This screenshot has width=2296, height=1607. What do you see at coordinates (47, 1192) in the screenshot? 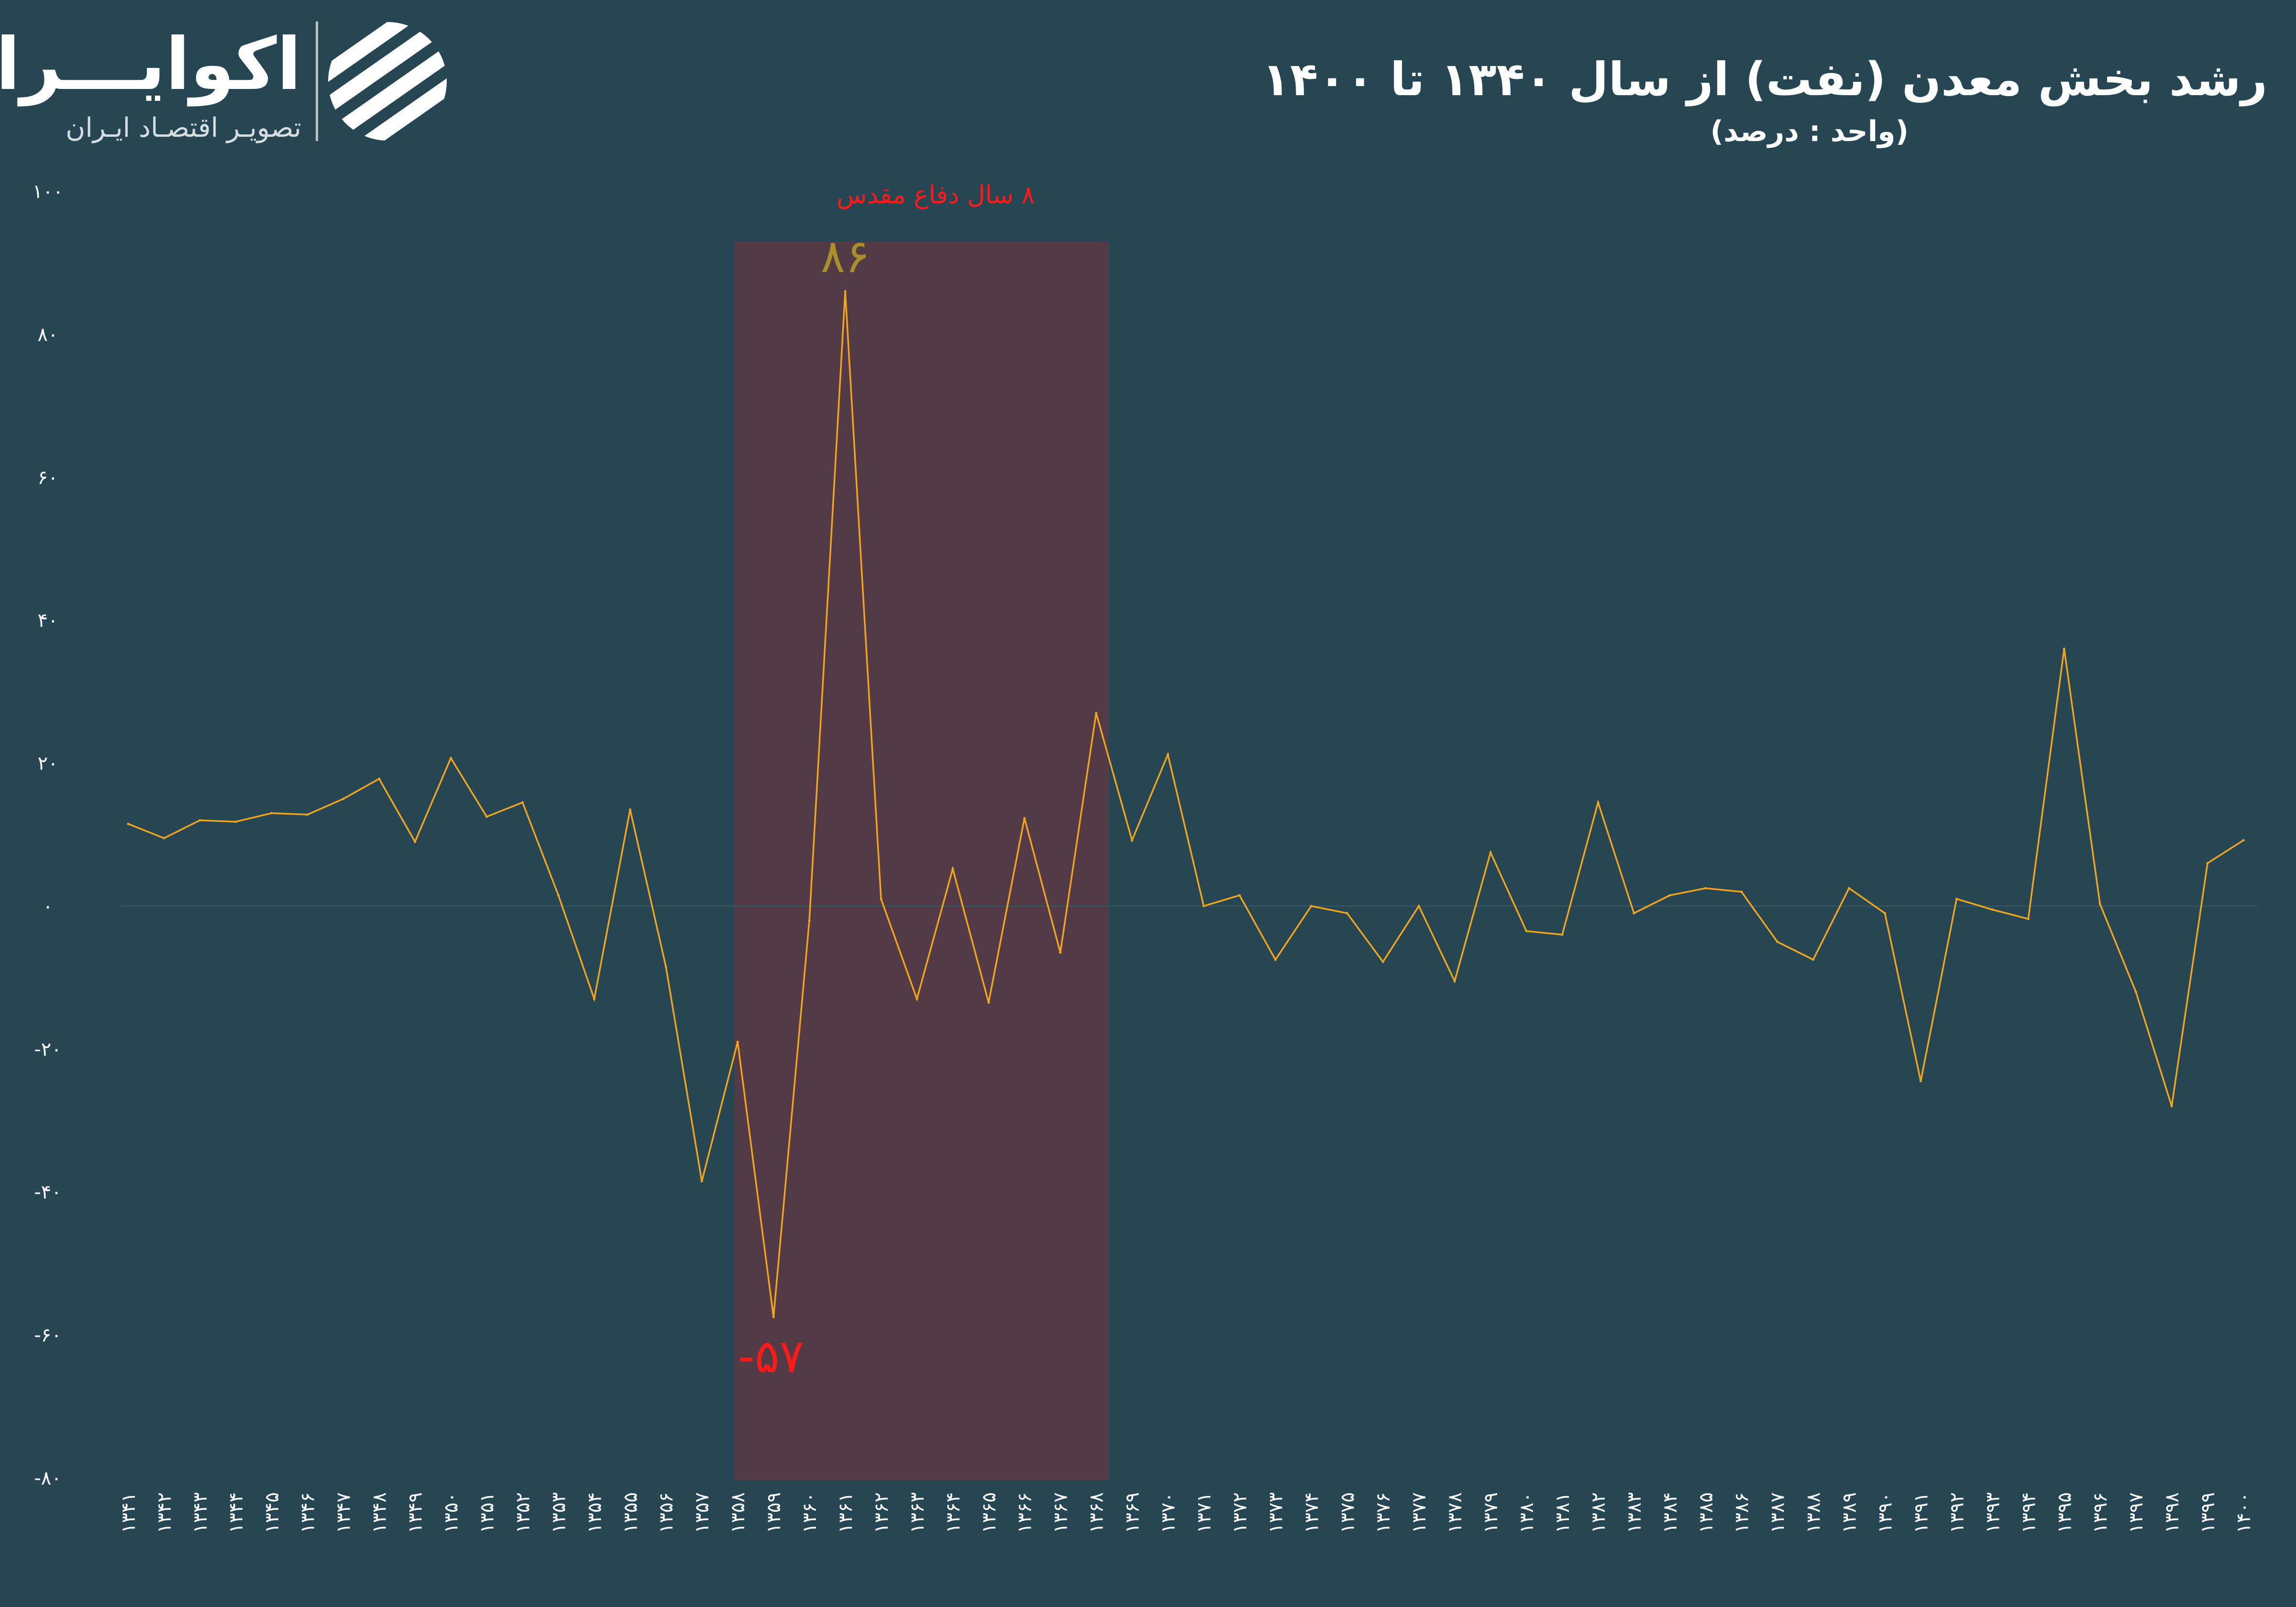
I see `y-tick-label: -۴۰` at bounding box center [47, 1192].